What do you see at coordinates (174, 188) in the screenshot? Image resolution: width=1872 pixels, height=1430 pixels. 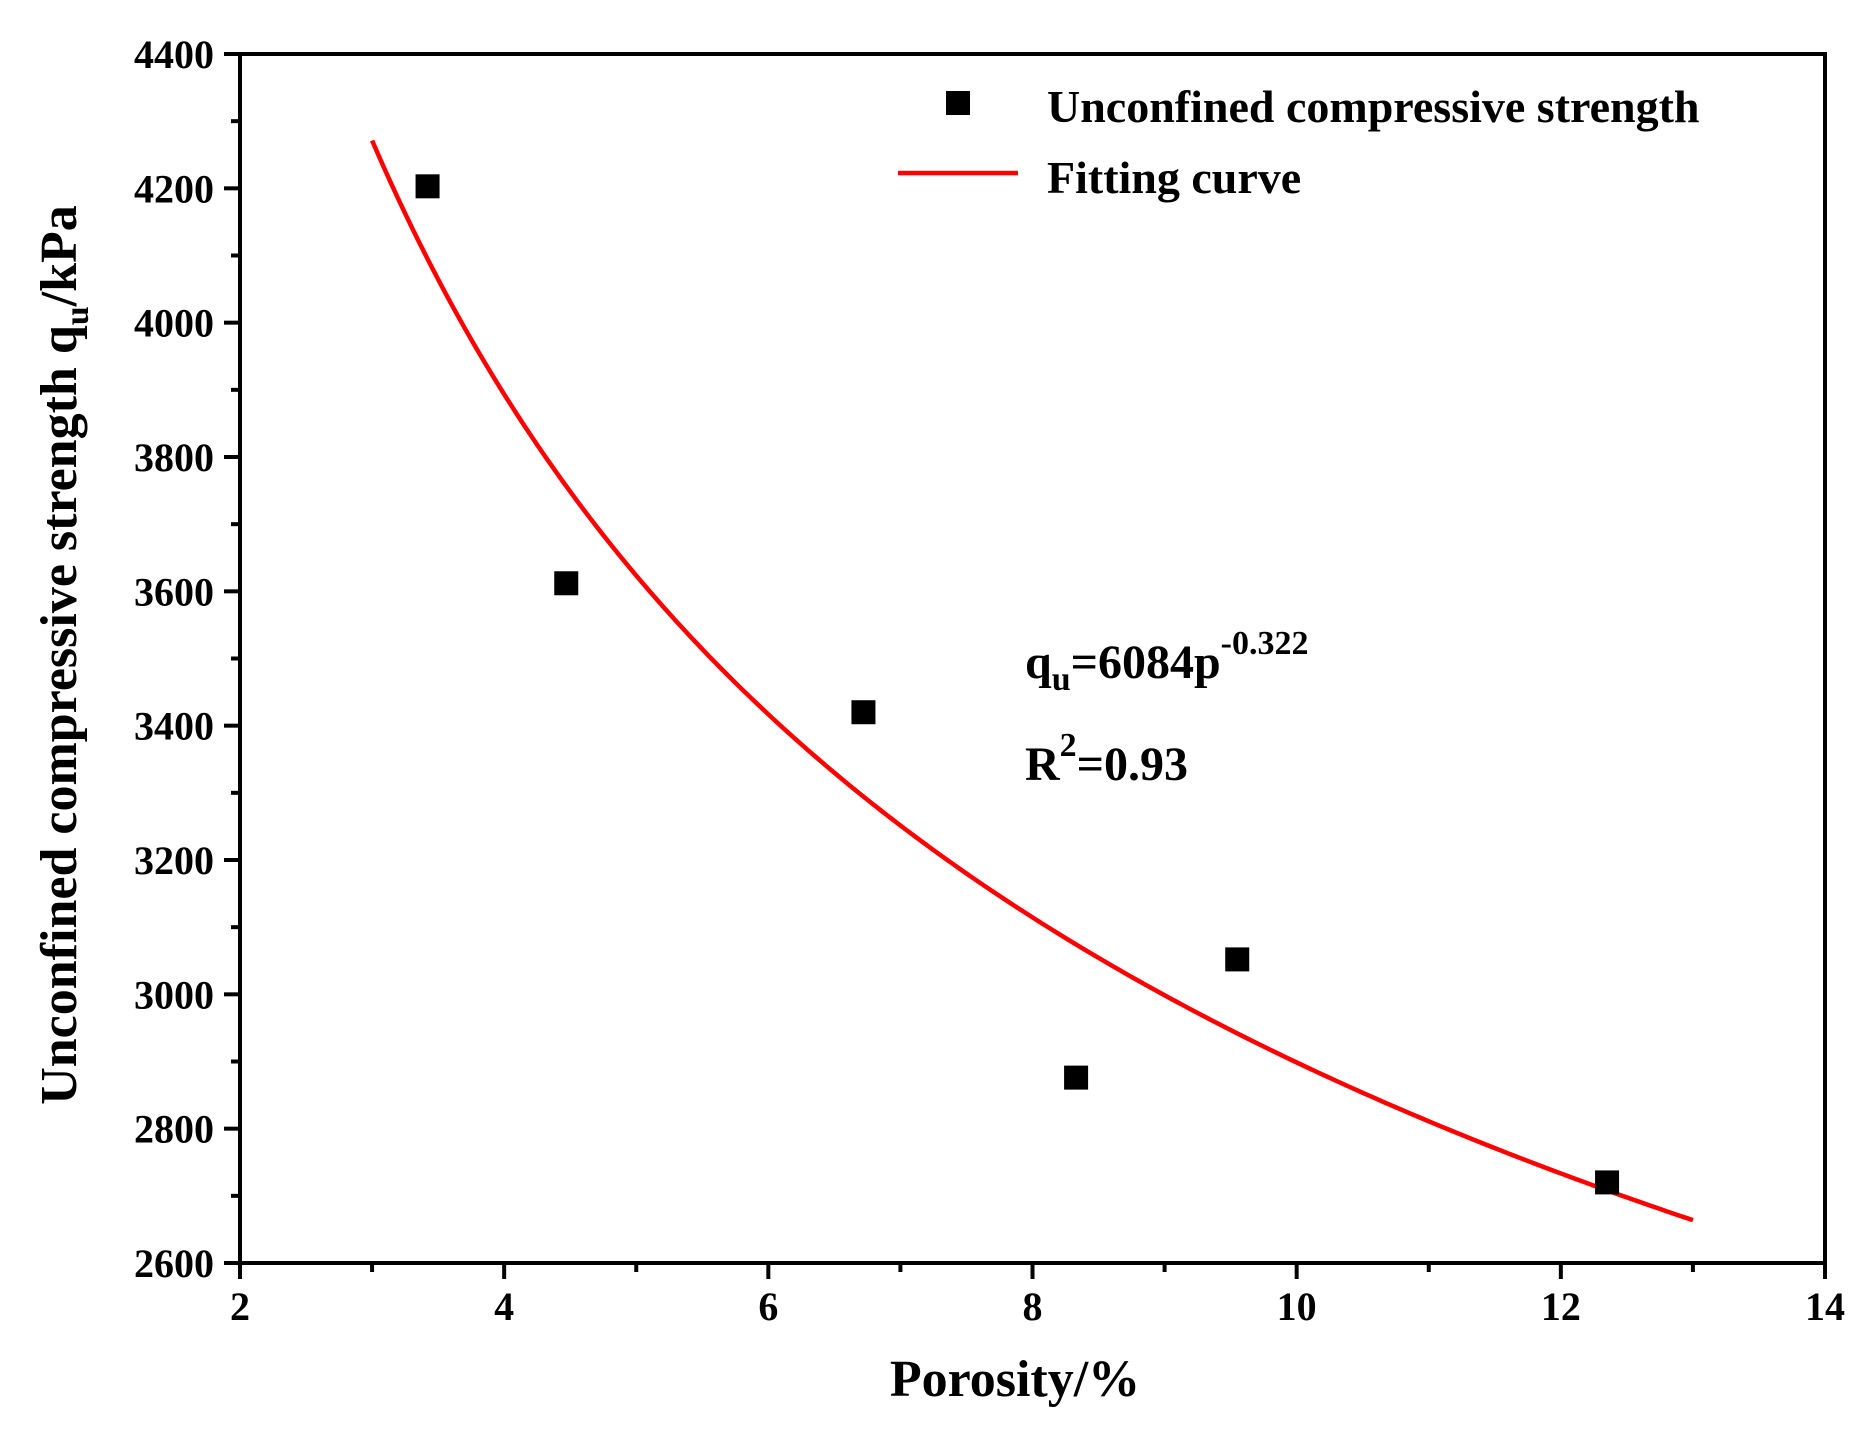 I see `y-tick-label: 4200` at bounding box center [174, 188].